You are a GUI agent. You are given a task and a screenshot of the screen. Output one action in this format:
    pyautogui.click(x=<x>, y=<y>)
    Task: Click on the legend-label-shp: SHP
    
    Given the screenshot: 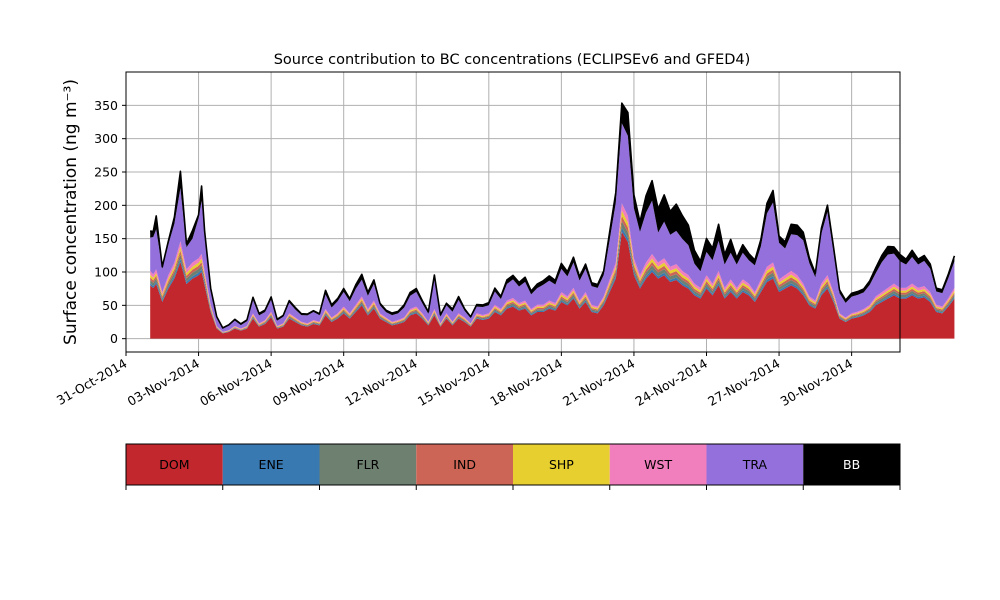 What is the action you would take?
    pyautogui.click(x=561, y=464)
    